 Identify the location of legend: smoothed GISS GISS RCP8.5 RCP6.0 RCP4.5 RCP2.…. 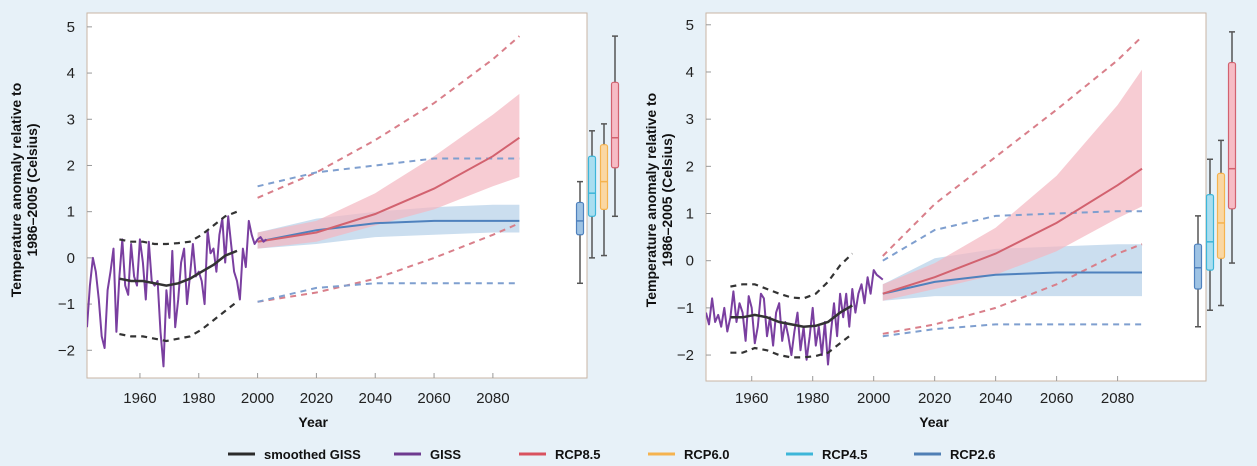
(612, 454).